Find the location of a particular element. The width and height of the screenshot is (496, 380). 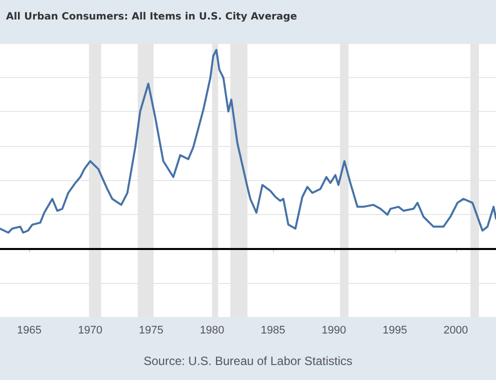

x-tick-label: 1970 is located at coordinates (90, 330).